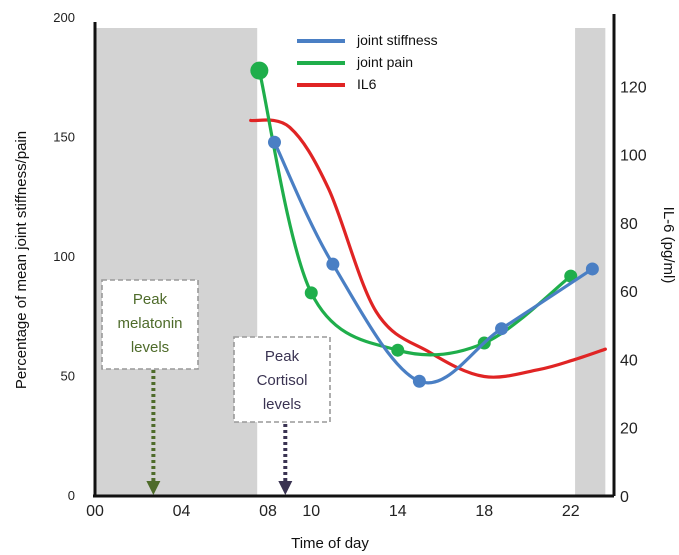 This screenshot has height=555, width=679. Describe the element at coordinates (64, 137) in the screenshot. I see `left-tick-label-150: 150` at that location.